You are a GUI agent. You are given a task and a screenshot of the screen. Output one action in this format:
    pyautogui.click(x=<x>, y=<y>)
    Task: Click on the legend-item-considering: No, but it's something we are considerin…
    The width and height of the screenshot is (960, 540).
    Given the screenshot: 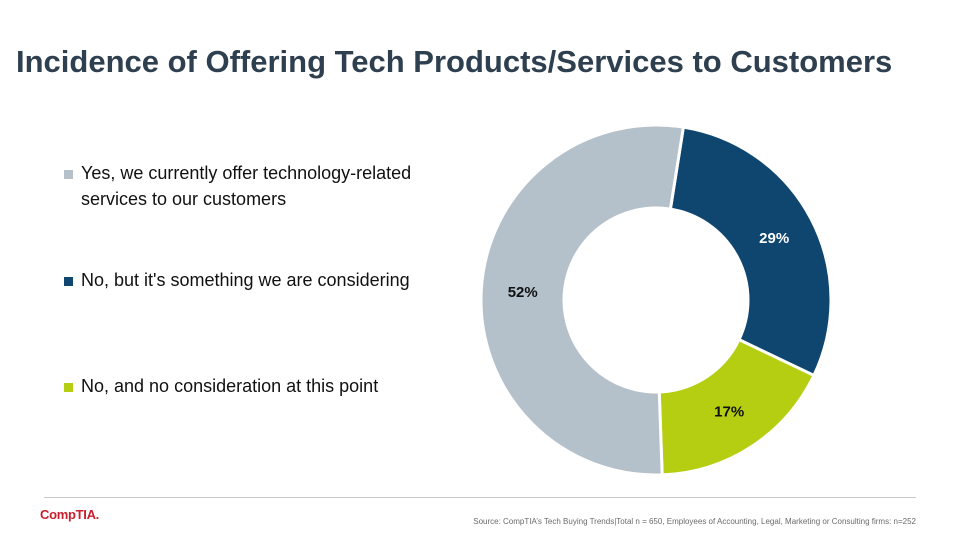 What is the action you would take?
    pyautogui.click(x=264, y=280)
    